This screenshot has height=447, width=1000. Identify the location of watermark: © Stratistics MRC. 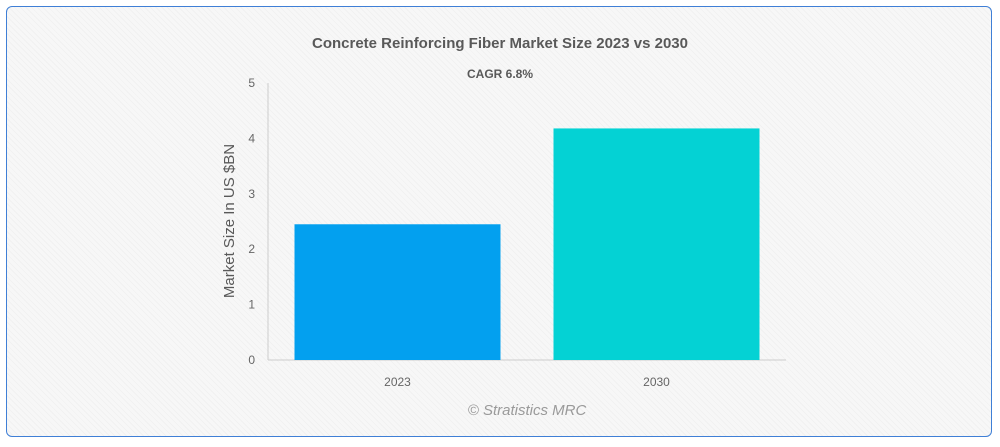
(527, 410).